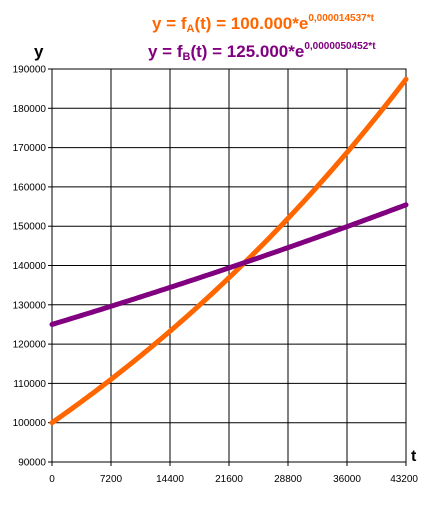 Image resolution: width=435 pixels, height=525 pixels. I want to click on equation-fa-sub: A, so click(190, 29).